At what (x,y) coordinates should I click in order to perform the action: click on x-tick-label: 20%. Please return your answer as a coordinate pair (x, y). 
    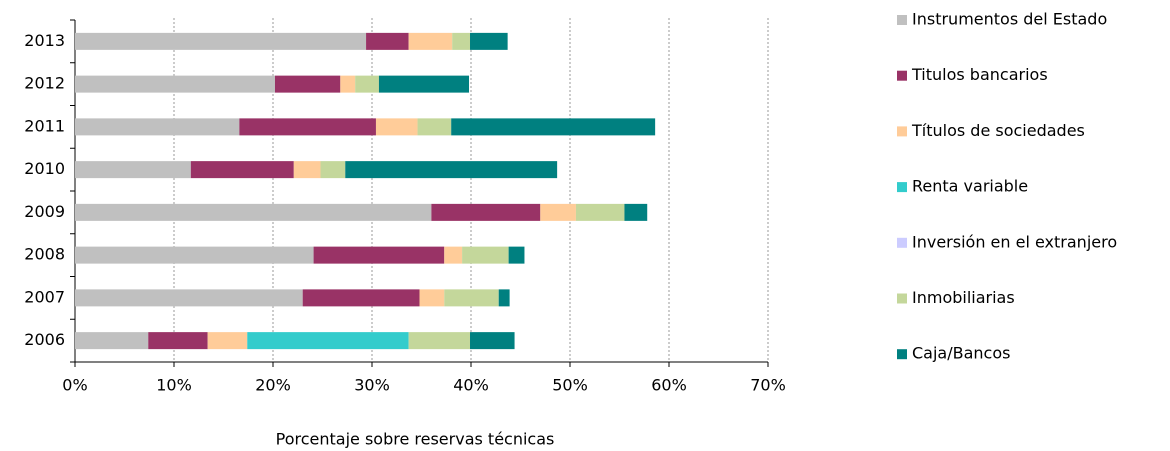
    Looking at the image, I should click on (273, 385).